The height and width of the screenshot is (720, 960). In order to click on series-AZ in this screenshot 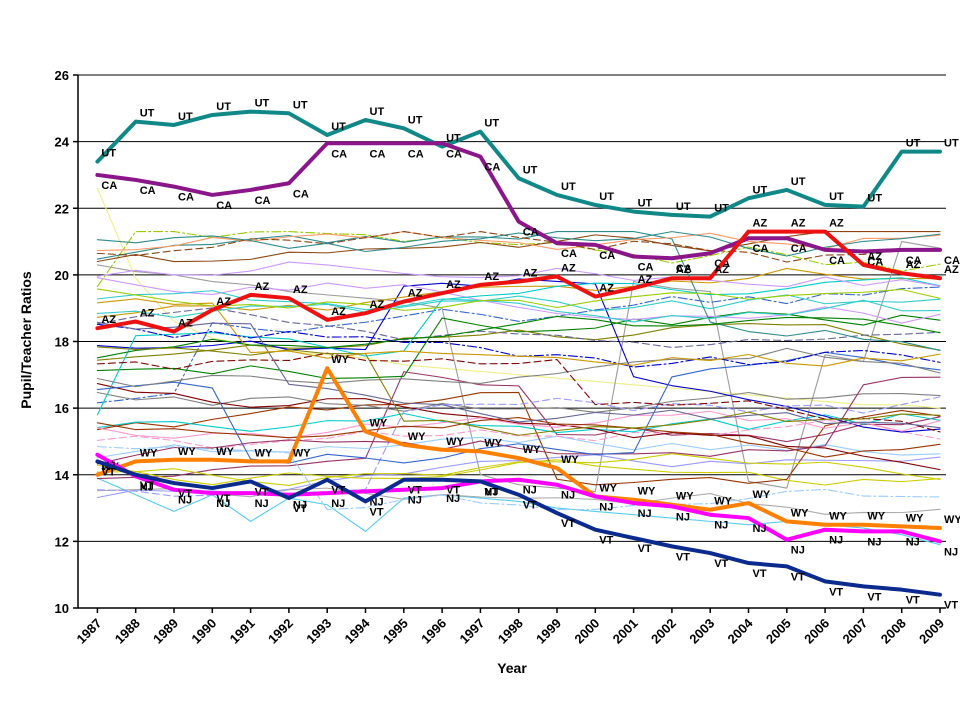, I will do `click(518, 281)`.